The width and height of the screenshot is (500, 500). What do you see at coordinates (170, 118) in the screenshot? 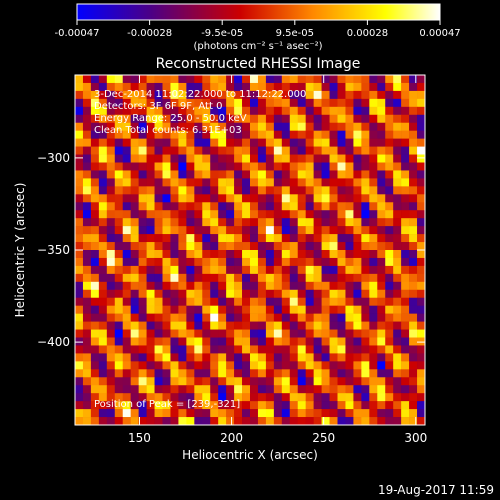
I see `annotation-energy-range: Energy Range: 25.0 - 50.0 keV` at bounding box center [170, 118].